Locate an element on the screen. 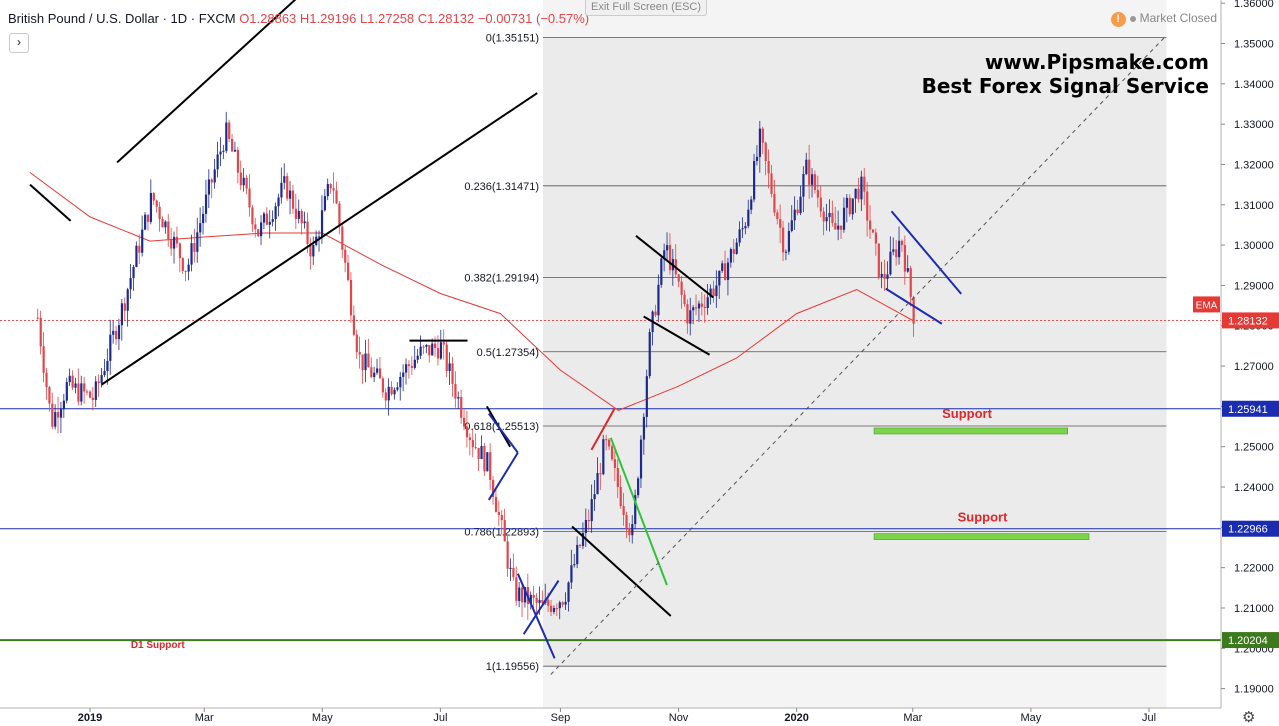 This screenshot has width=1279, height=726. annotation-label: Support is located at coordinates (967, 413).